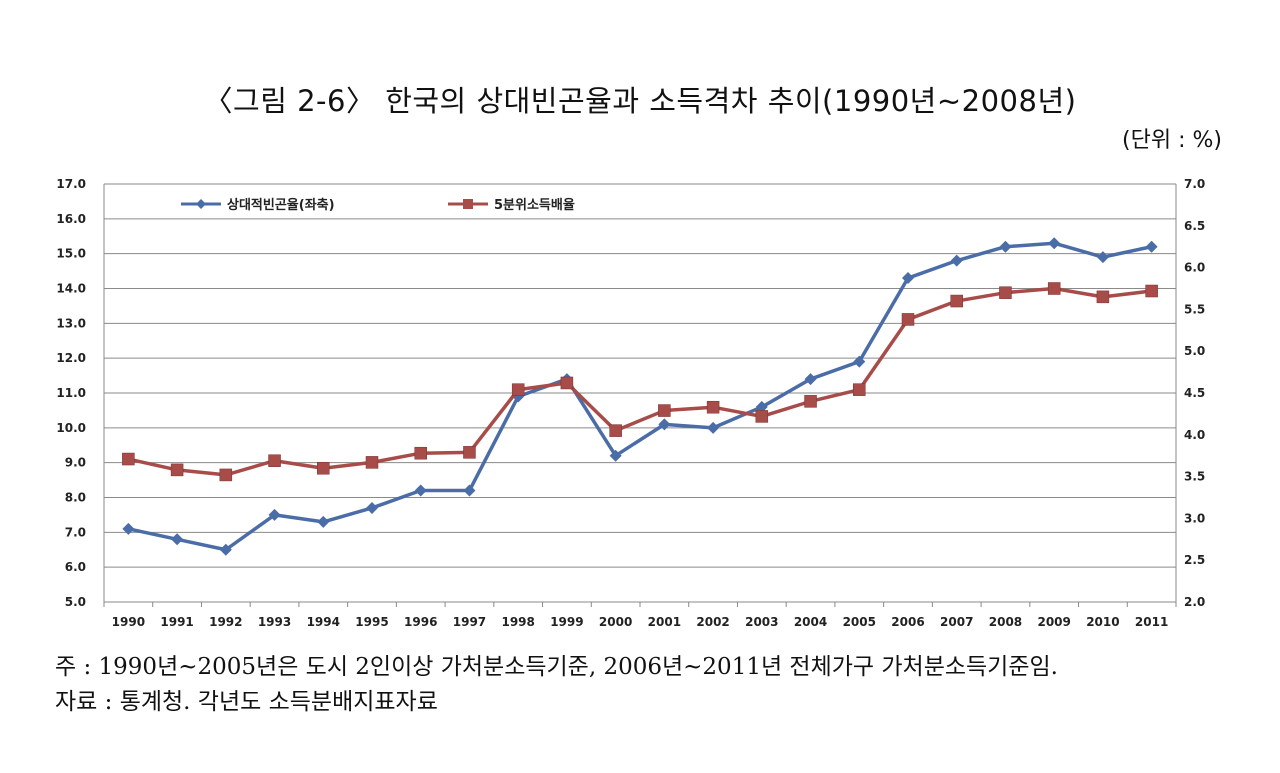 The height and width of the screenshot is (773, 1280). What do you see at coordinates (1194, 393) in the screenshot?
I see `y-right-tick-label: 4.5` at bounding box center [1194, 393].